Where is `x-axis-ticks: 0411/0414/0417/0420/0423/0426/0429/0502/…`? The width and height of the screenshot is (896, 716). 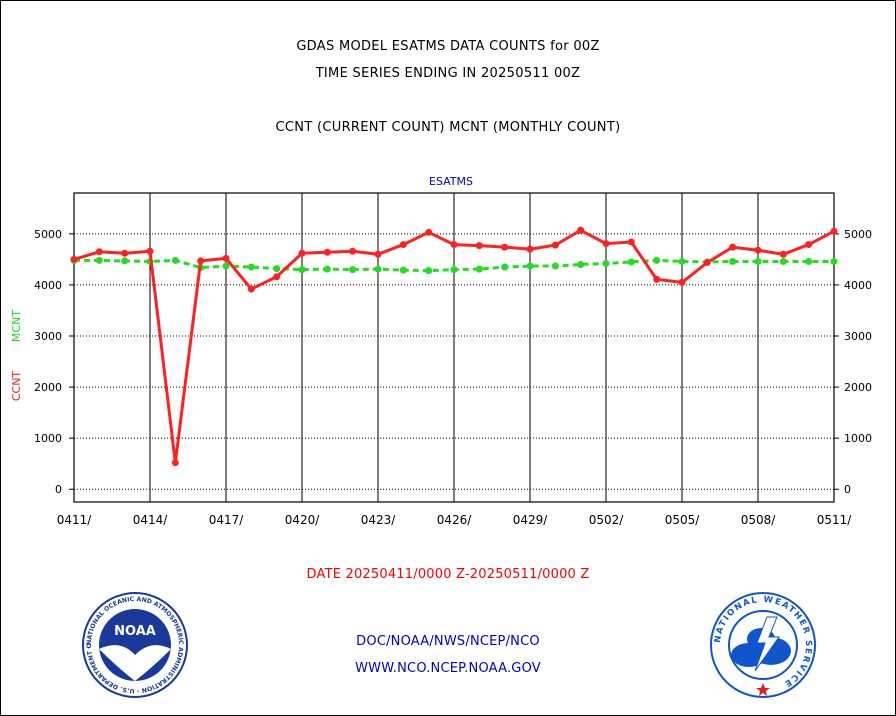 x-axis-ticks: 0411/0414/0417/0420/0423/0426/0429/0502/… is located at coordinates (455, 520).